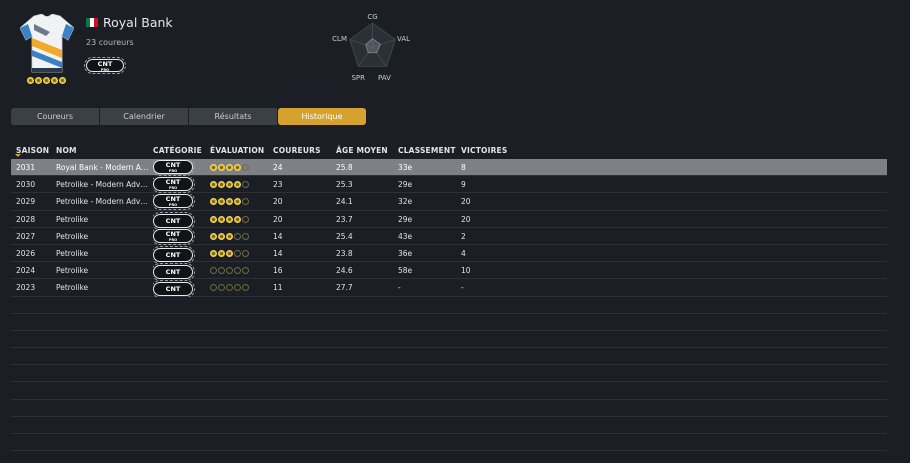 This screenshot has width=910, height=463. I want to click on header-category: CATÉGORIE, so click(177, 150).